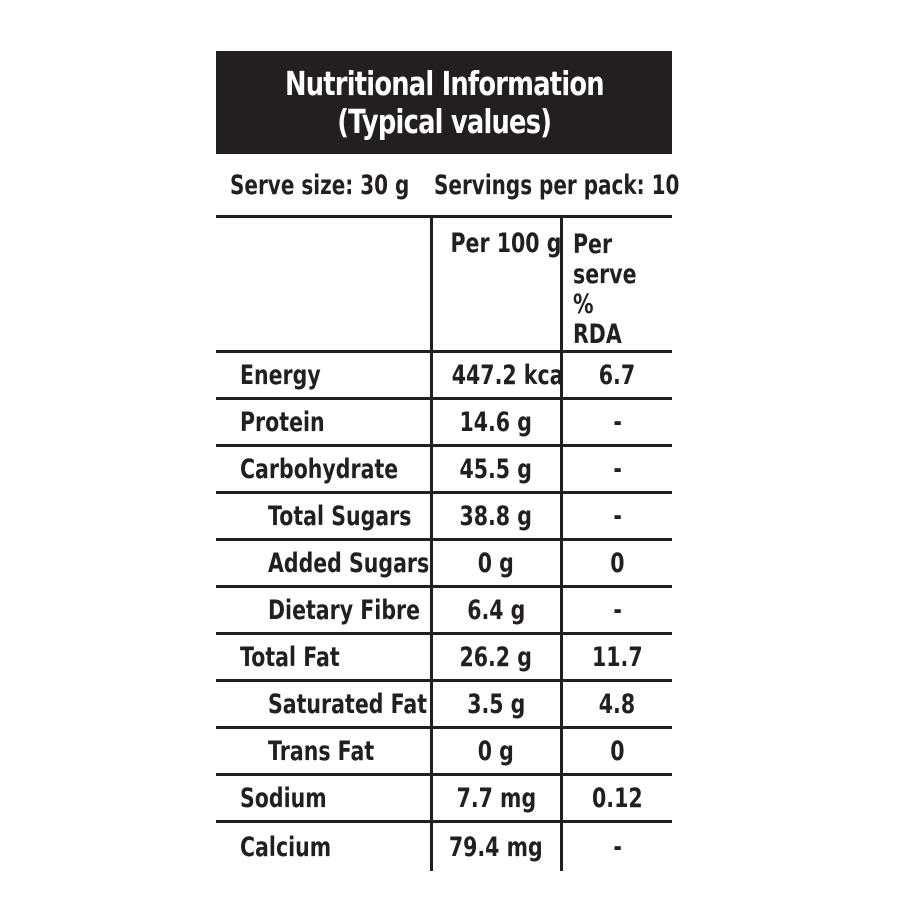 This screenshot has width=900, height=900. What do you see at coordinates (597, 334) in the screenshot?
I see `header-per-serve-line-3: RDA` at bounding box center [597, 334].